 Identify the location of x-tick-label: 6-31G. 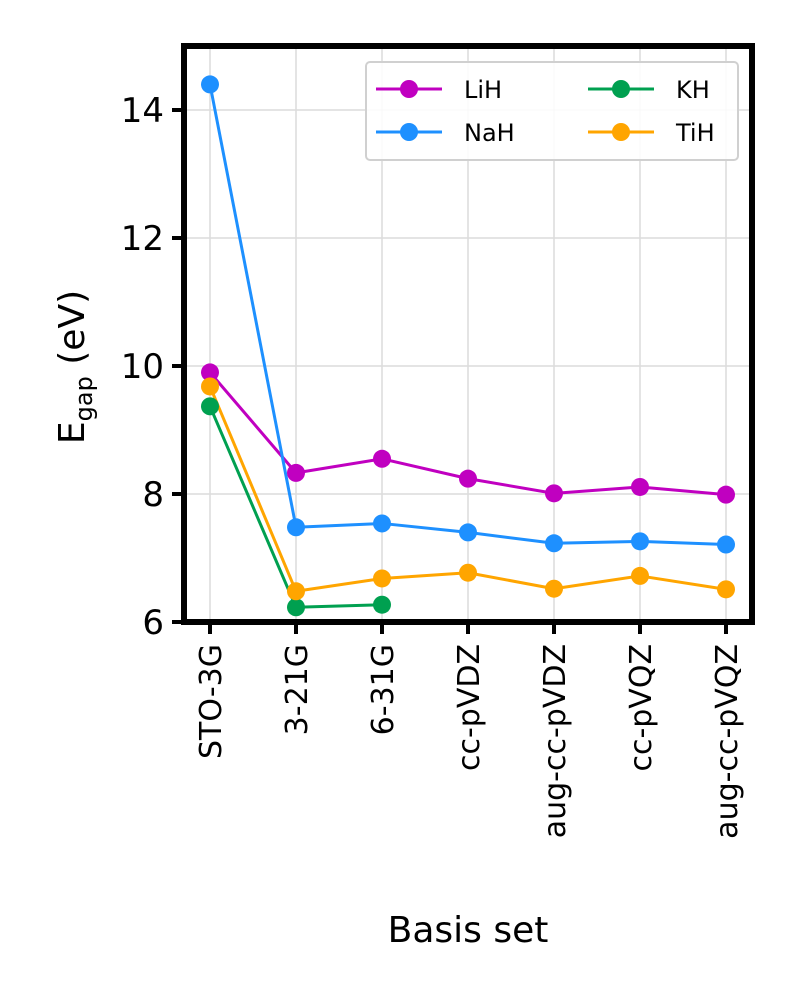
(383, 689).